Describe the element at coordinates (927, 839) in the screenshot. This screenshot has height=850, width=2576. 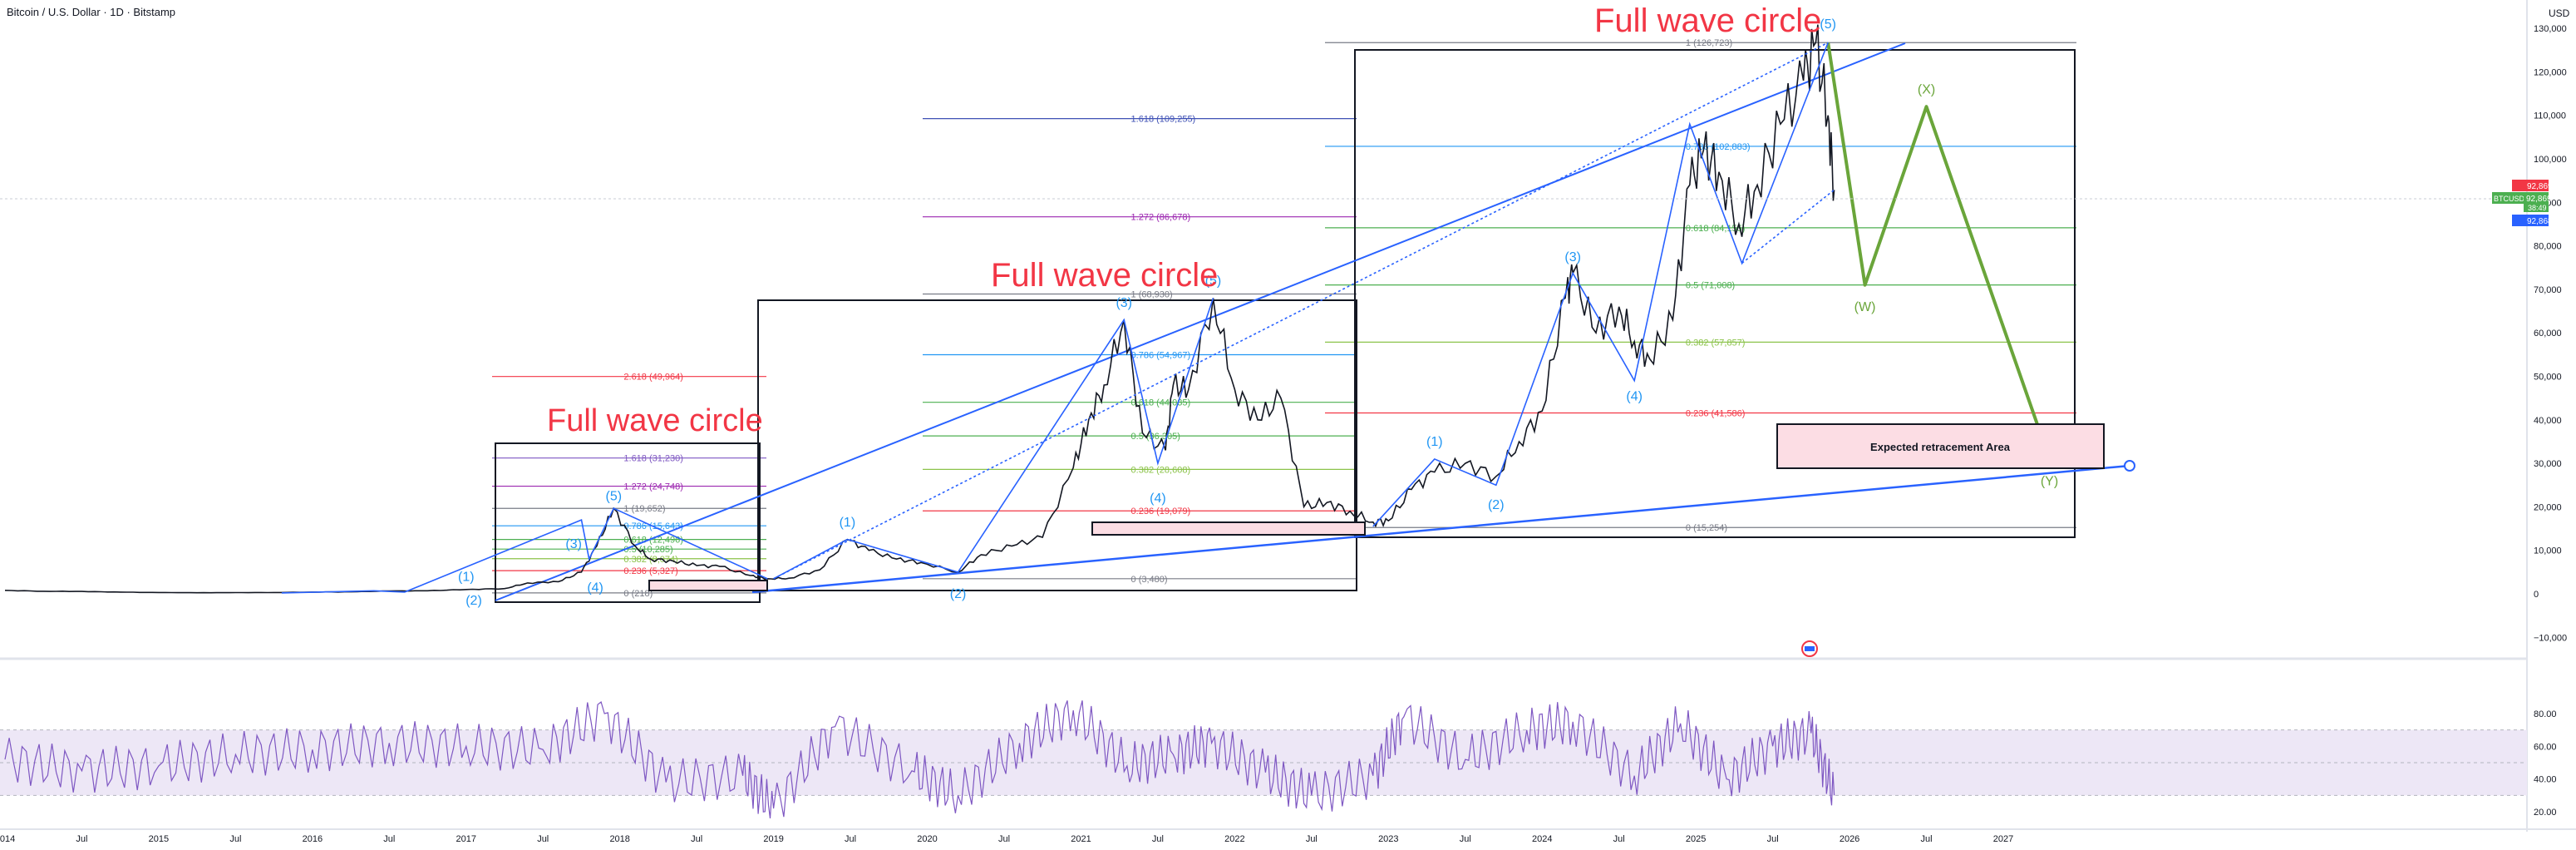
I see `time-tick-label: 2020` at that location.